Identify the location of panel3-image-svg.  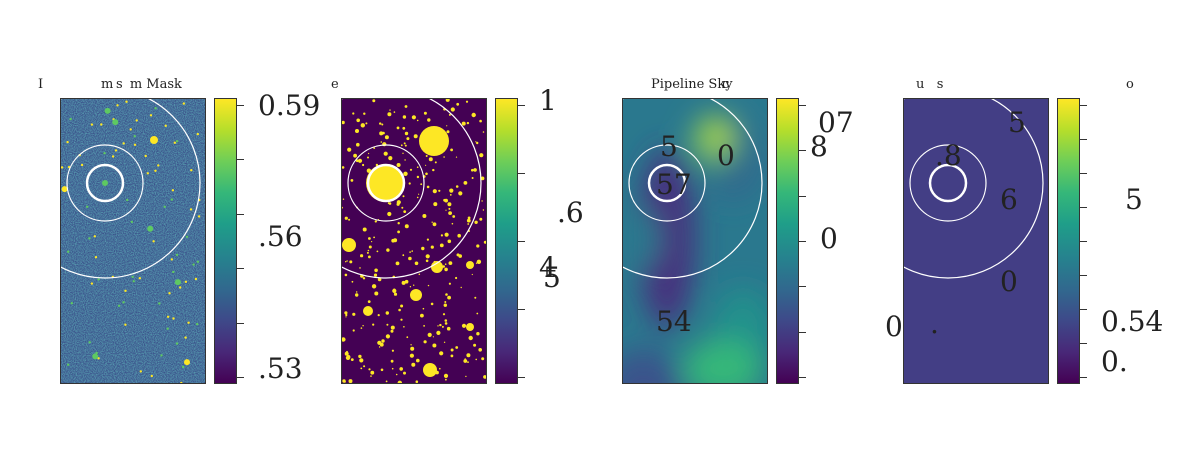
(695, 241).